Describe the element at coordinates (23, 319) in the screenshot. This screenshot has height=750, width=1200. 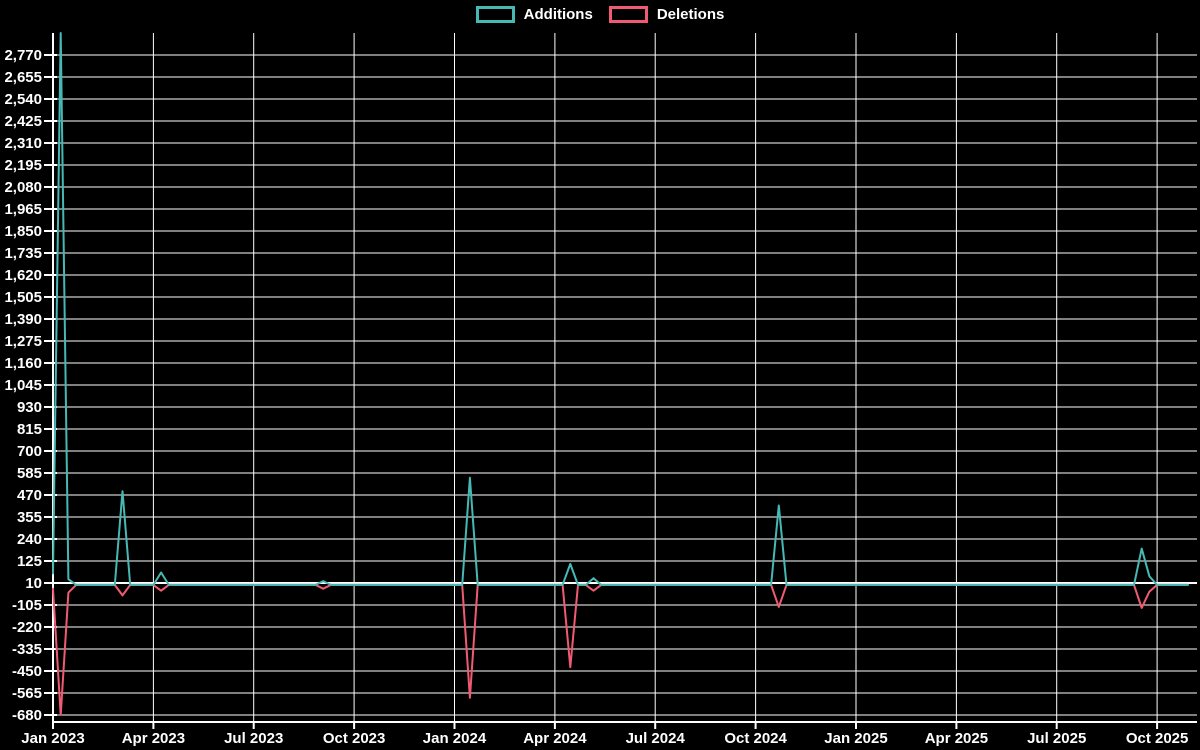
I see `y-tick-label: 1,390` at that location.